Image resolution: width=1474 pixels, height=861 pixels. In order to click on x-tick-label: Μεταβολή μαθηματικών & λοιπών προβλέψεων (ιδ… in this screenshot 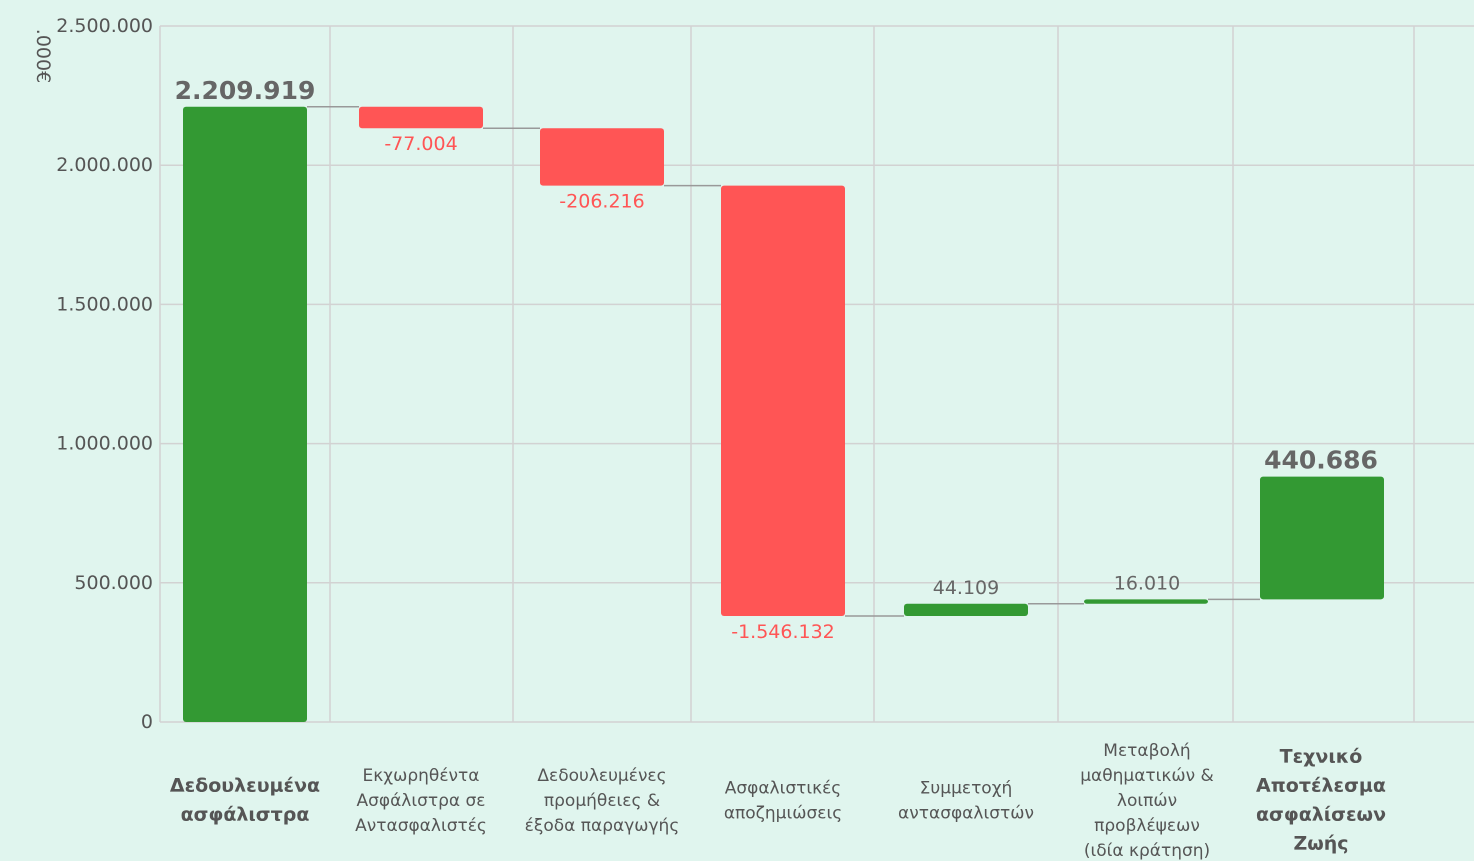, I will do `click(1147, 801)`.